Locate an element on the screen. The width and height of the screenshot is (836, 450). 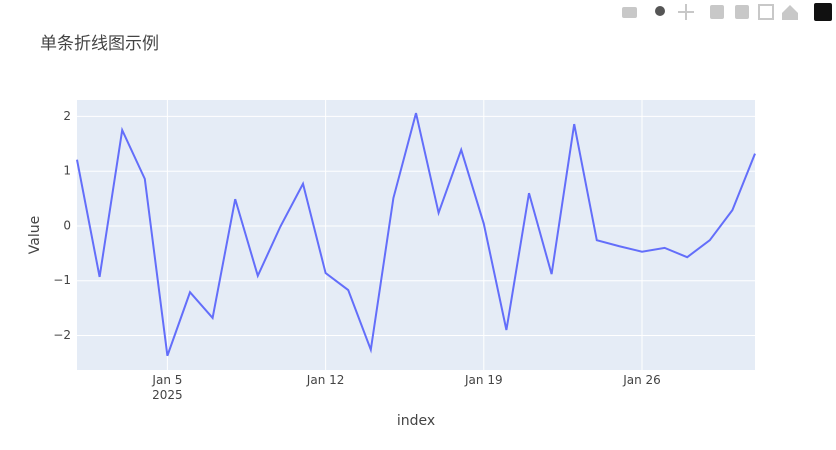
y-tick-label: −1 is located at coordinates (62, 280).